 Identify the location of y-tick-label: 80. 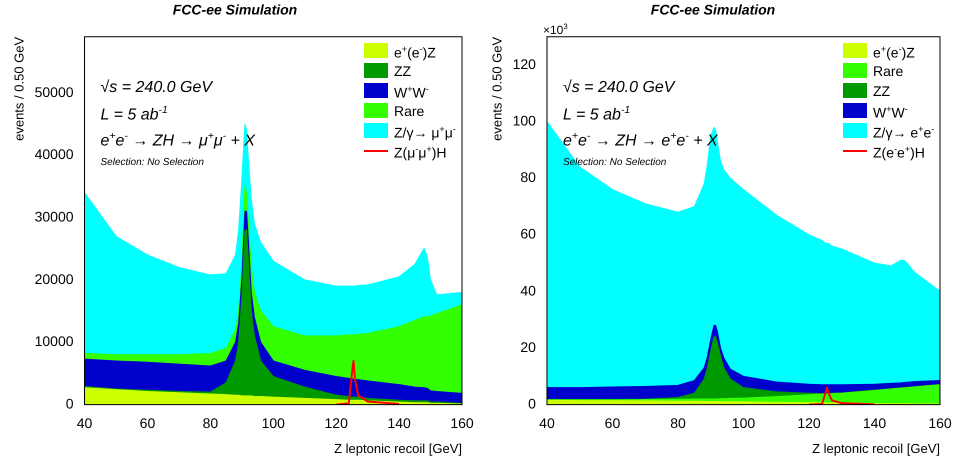
(528, 177).